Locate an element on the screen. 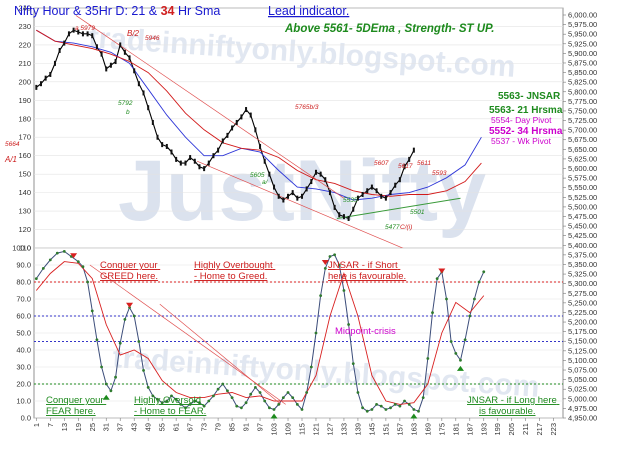  strength-note: Above 5561- 5DEma , Strength- ST UP. is located at coordinates (389, 29).